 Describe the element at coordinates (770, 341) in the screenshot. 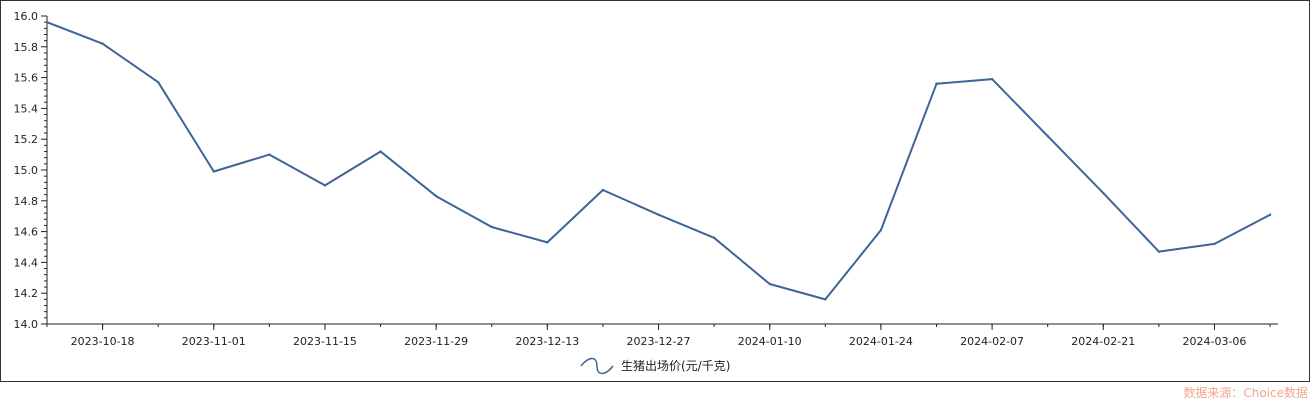

I see `x-tick-label: 2024-01-10` at that location.